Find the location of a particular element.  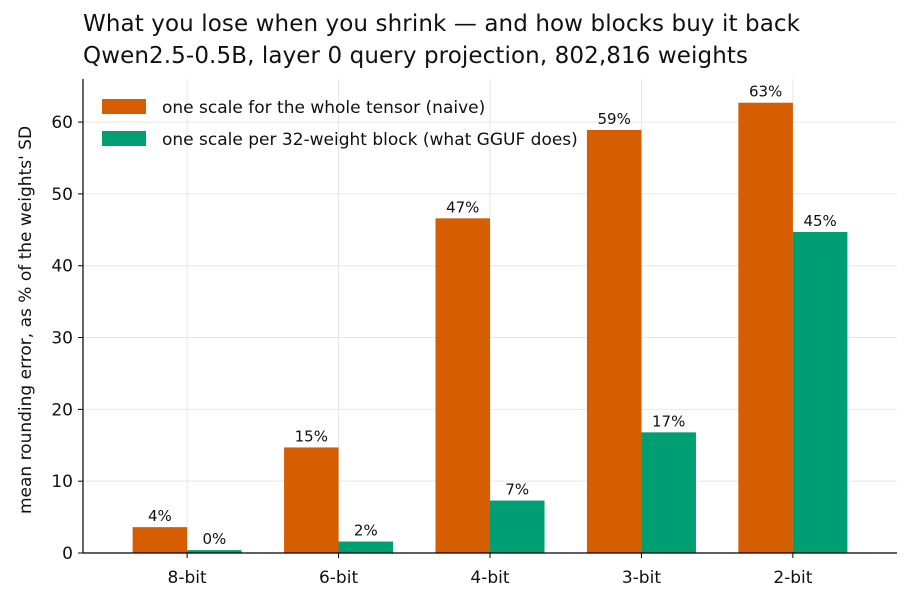

bar-value-label: 17% is located at coordinates (668, 421).